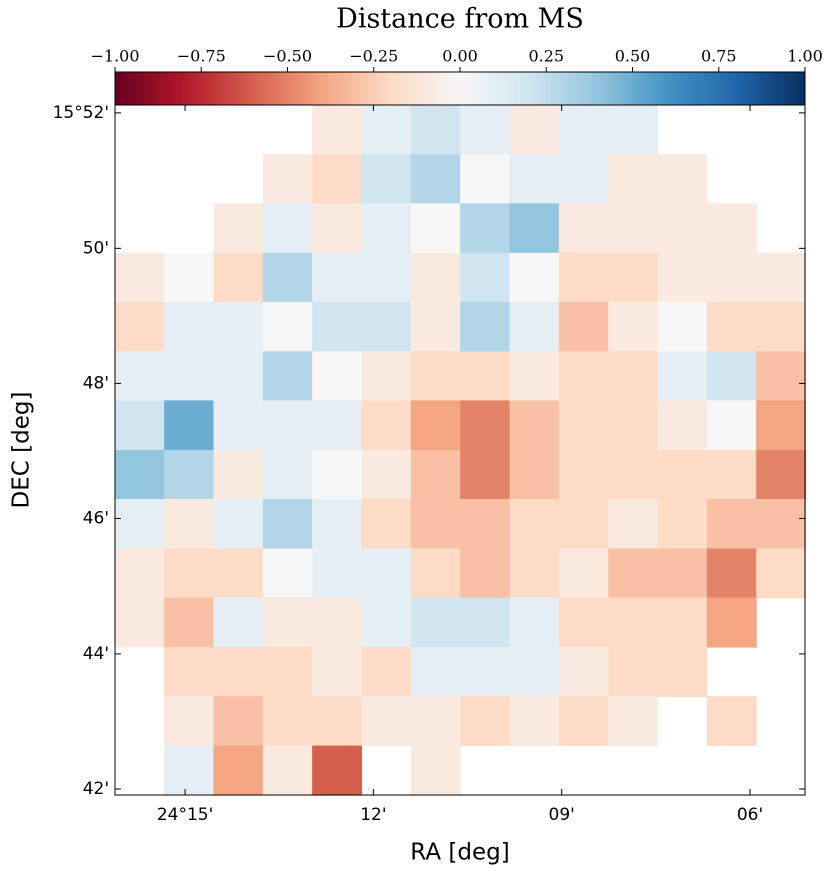 This screenshot has width=831, height=875. What do you see at coordinates (460, 88) in the screenshot?
I see `colorbar` at bounding box center [460, 88].